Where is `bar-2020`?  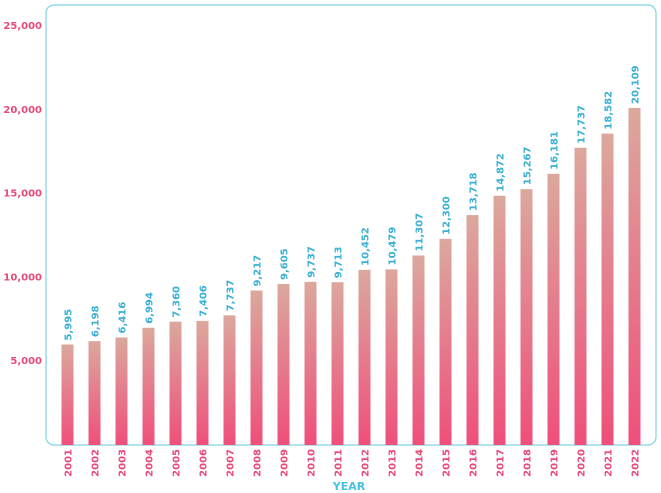
bar-2020 is located at coordinates (580, 296).